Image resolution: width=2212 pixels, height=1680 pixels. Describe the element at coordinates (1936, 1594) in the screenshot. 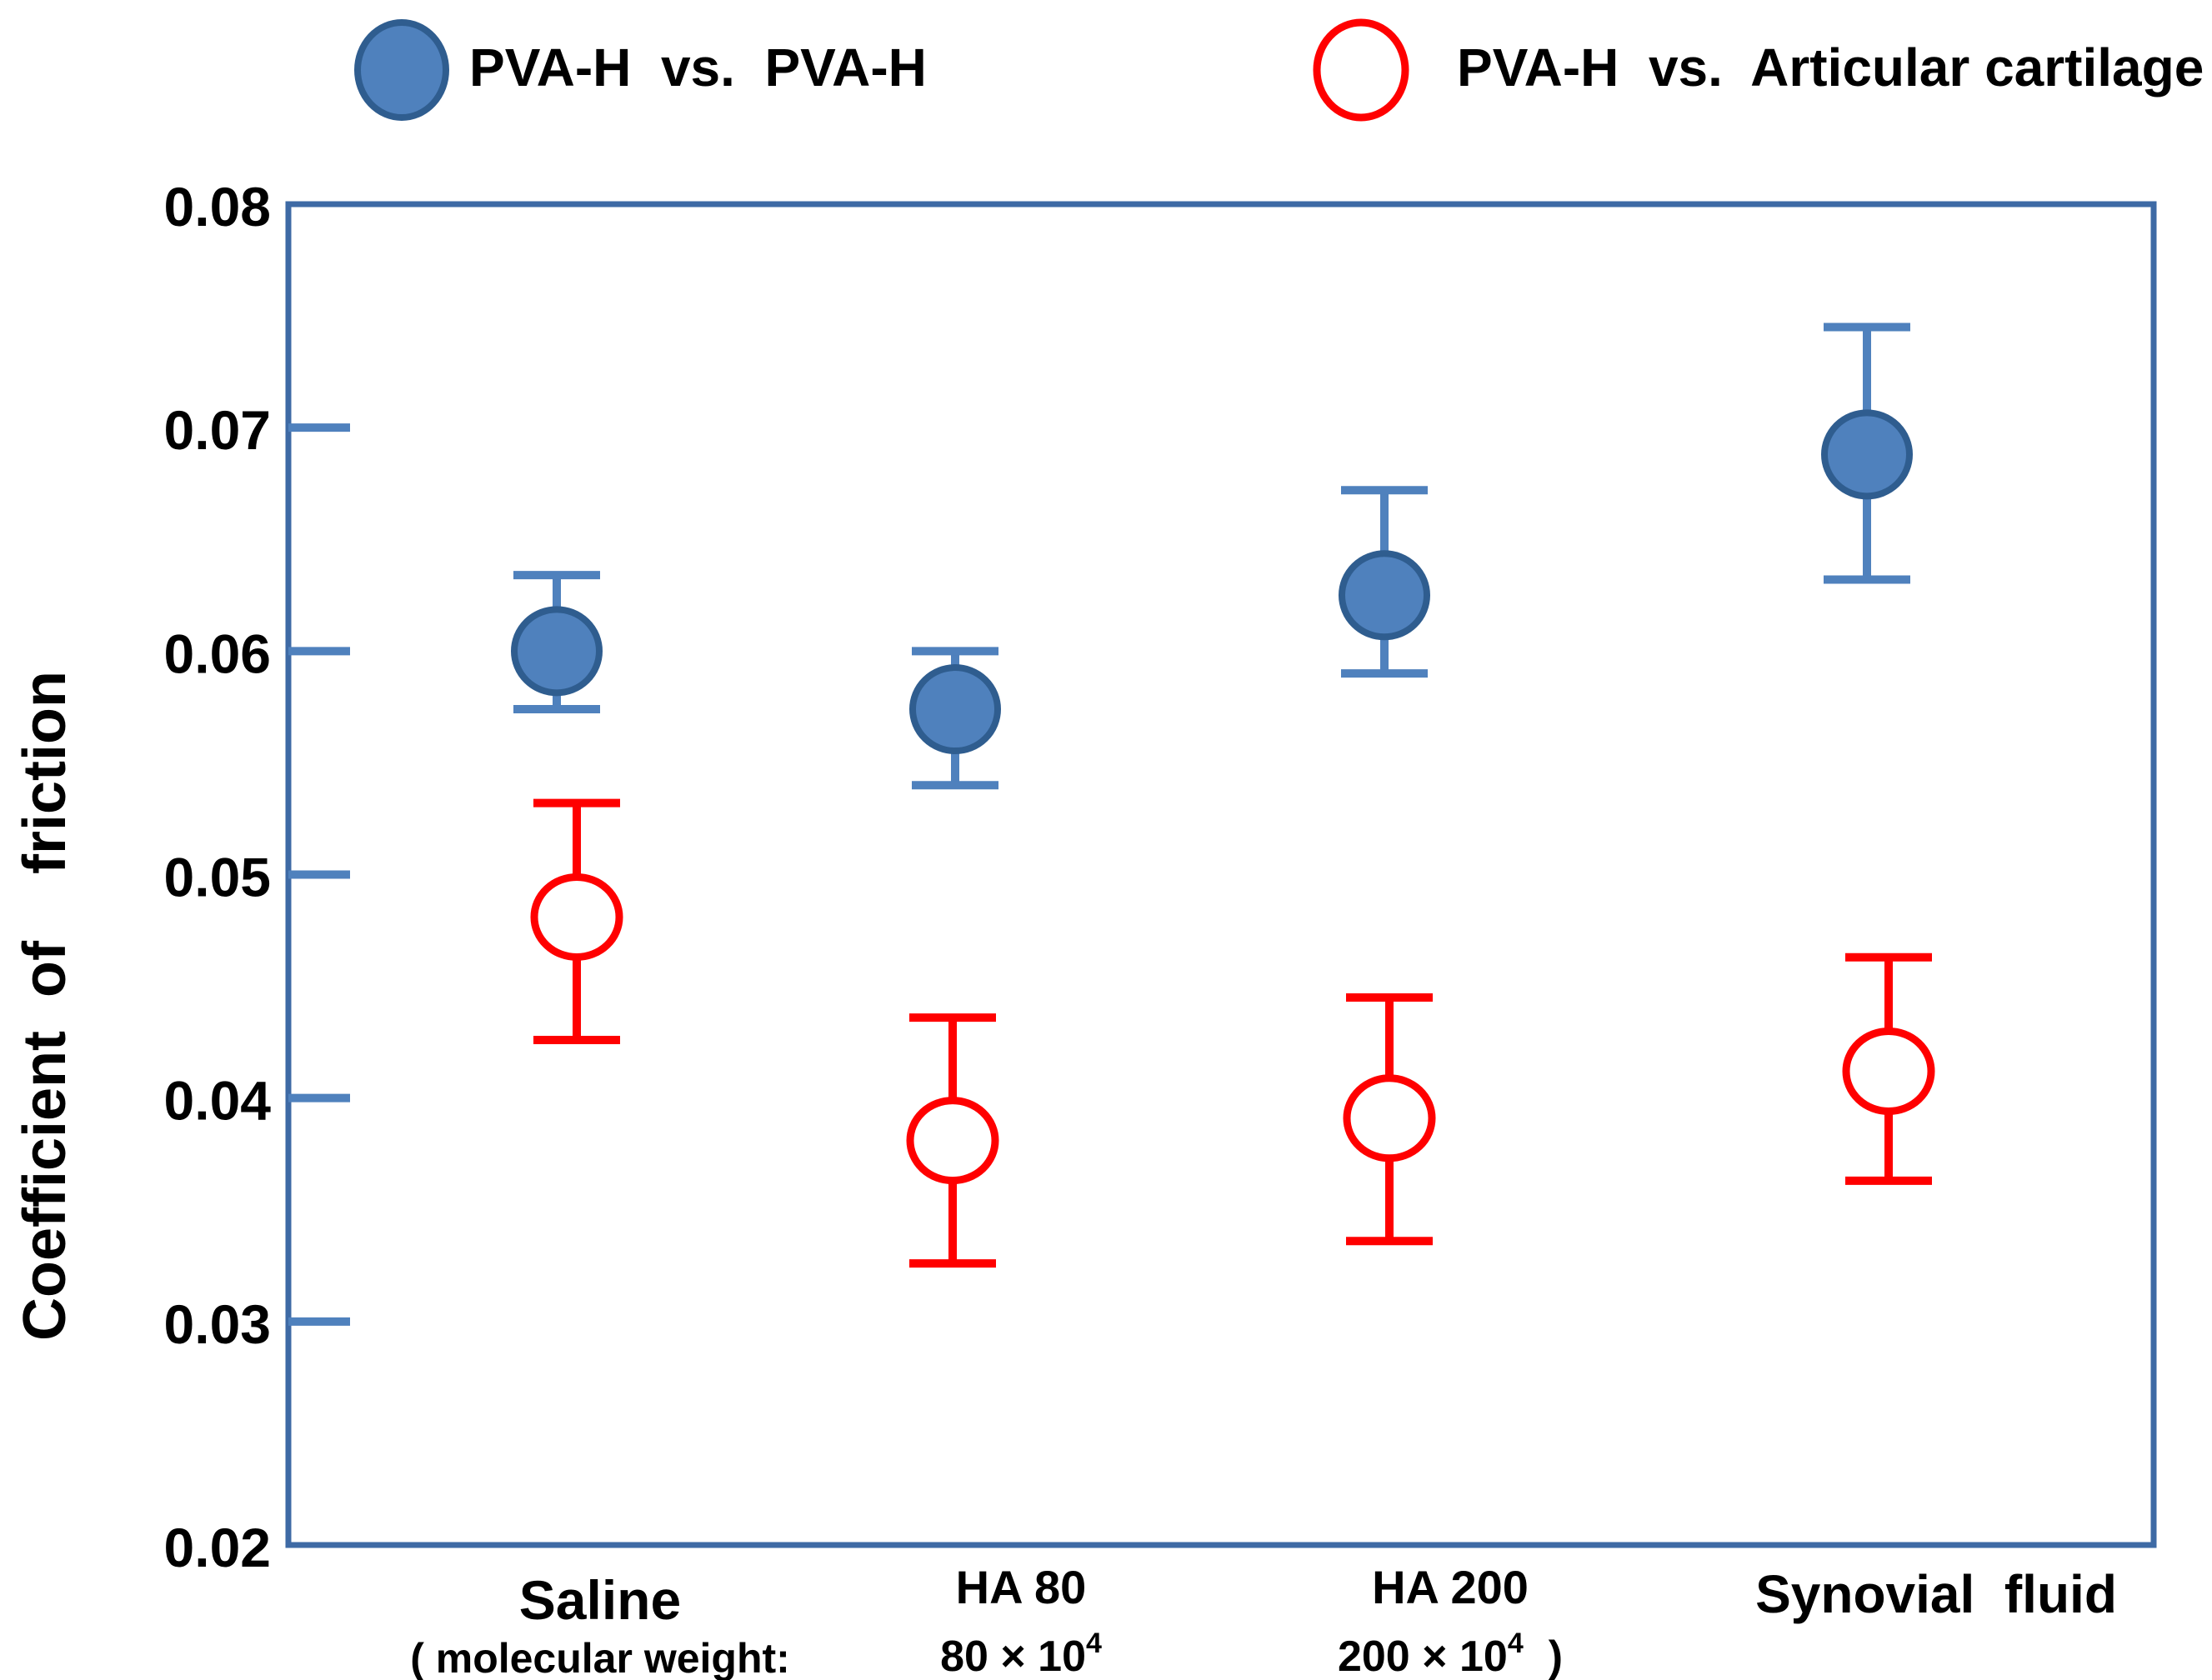

I see `x-tick-label-synovial: Synovial fluid` at that location.